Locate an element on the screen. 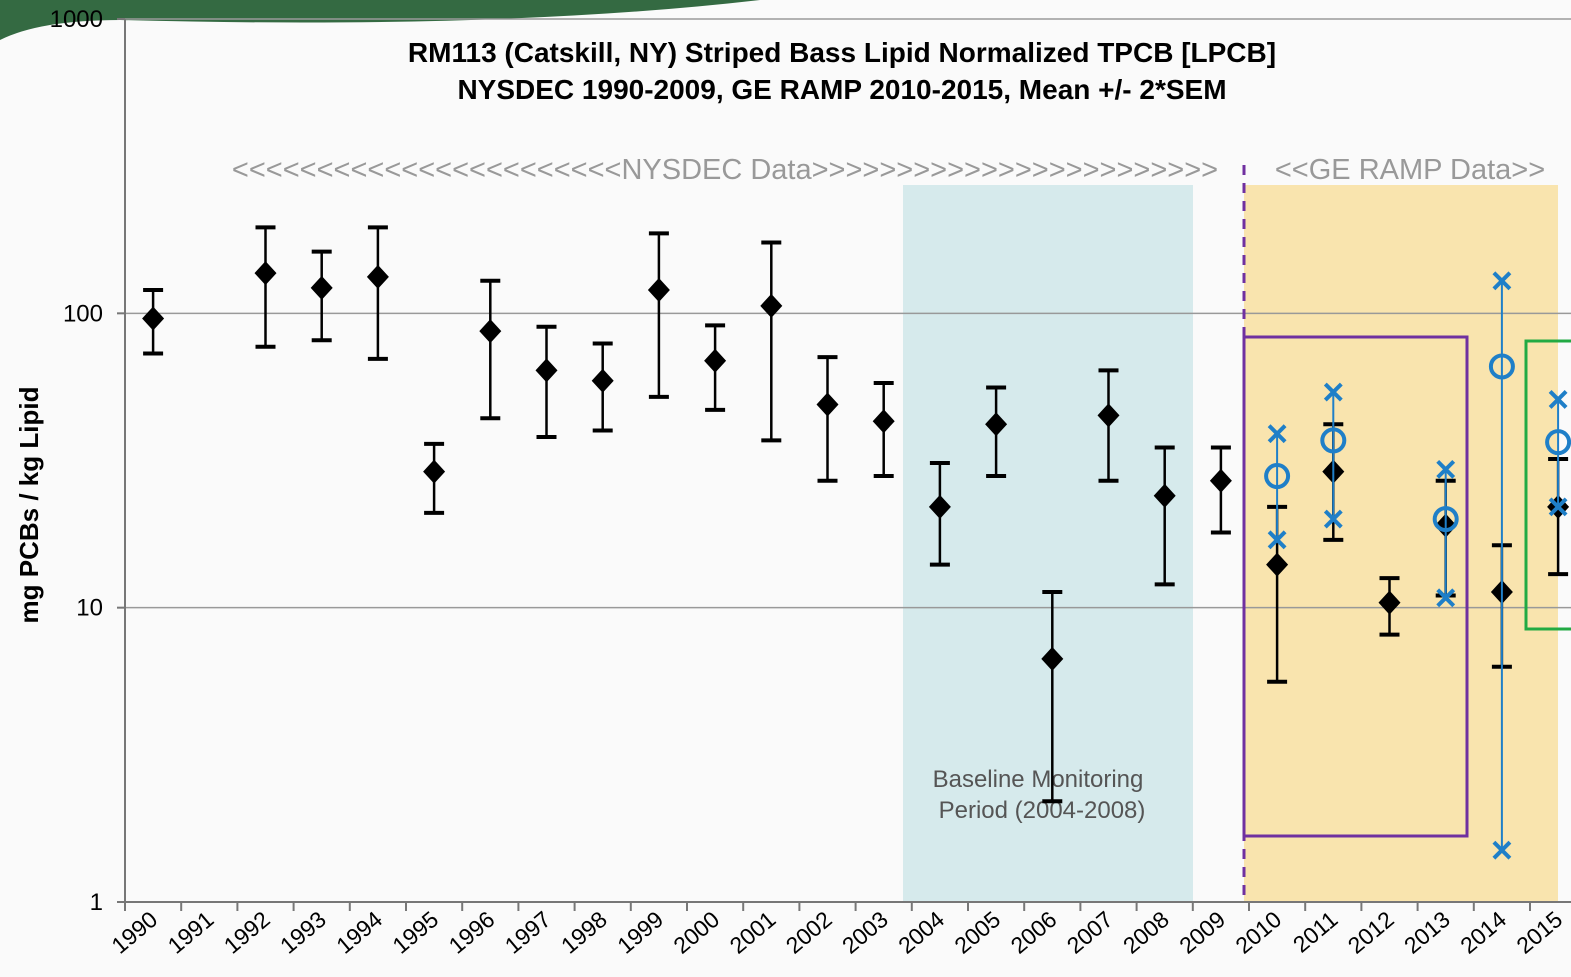 Image resolution: width=1571 pixels, height=977 pixels. y-tick-label: 10 is located at coordinates (89, 608).